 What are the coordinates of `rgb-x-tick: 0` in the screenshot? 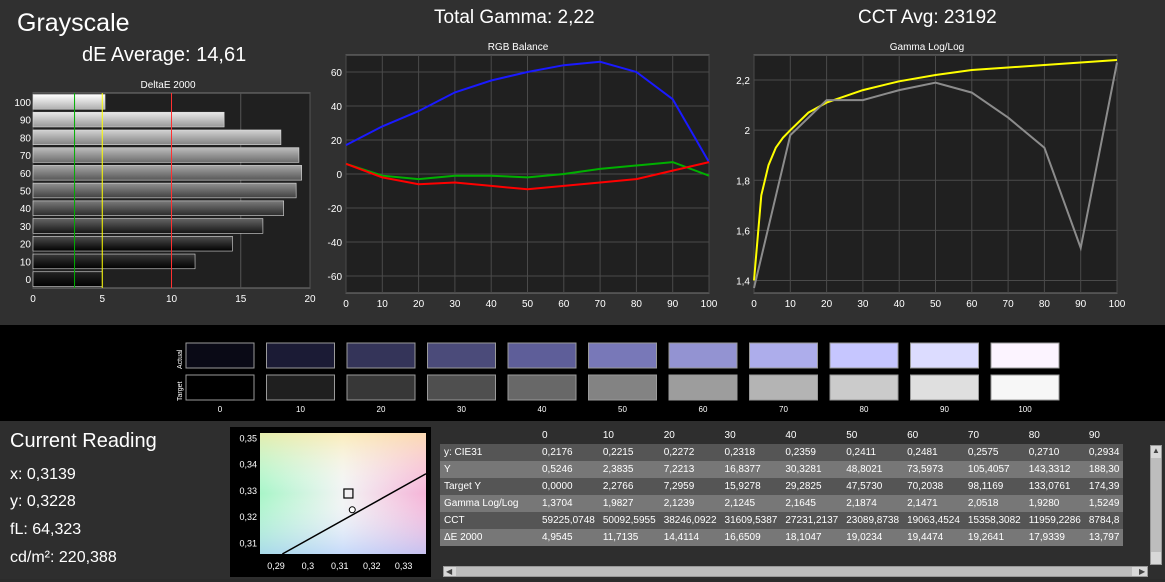 It's located at (346, 304).